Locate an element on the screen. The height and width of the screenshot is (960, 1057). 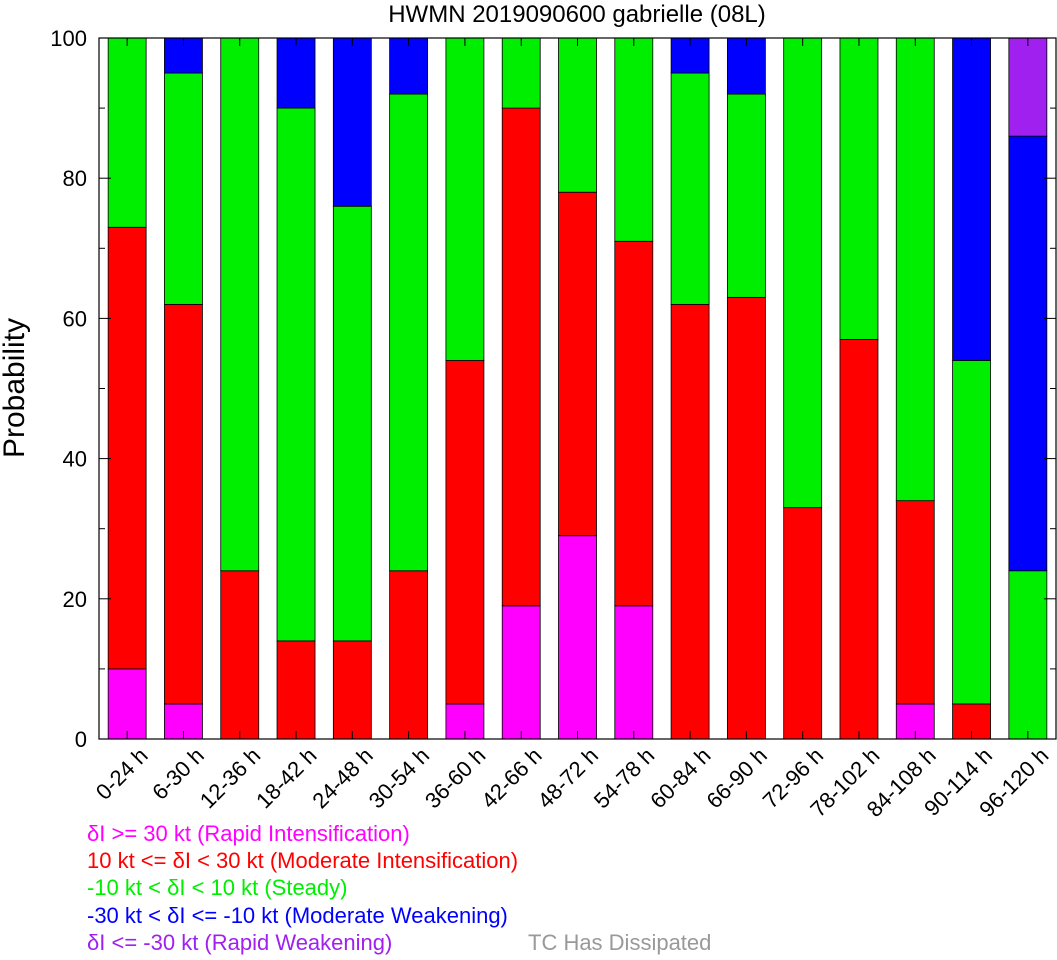
x-tick-label: 12-36 h is located at coordinates (230, 778).